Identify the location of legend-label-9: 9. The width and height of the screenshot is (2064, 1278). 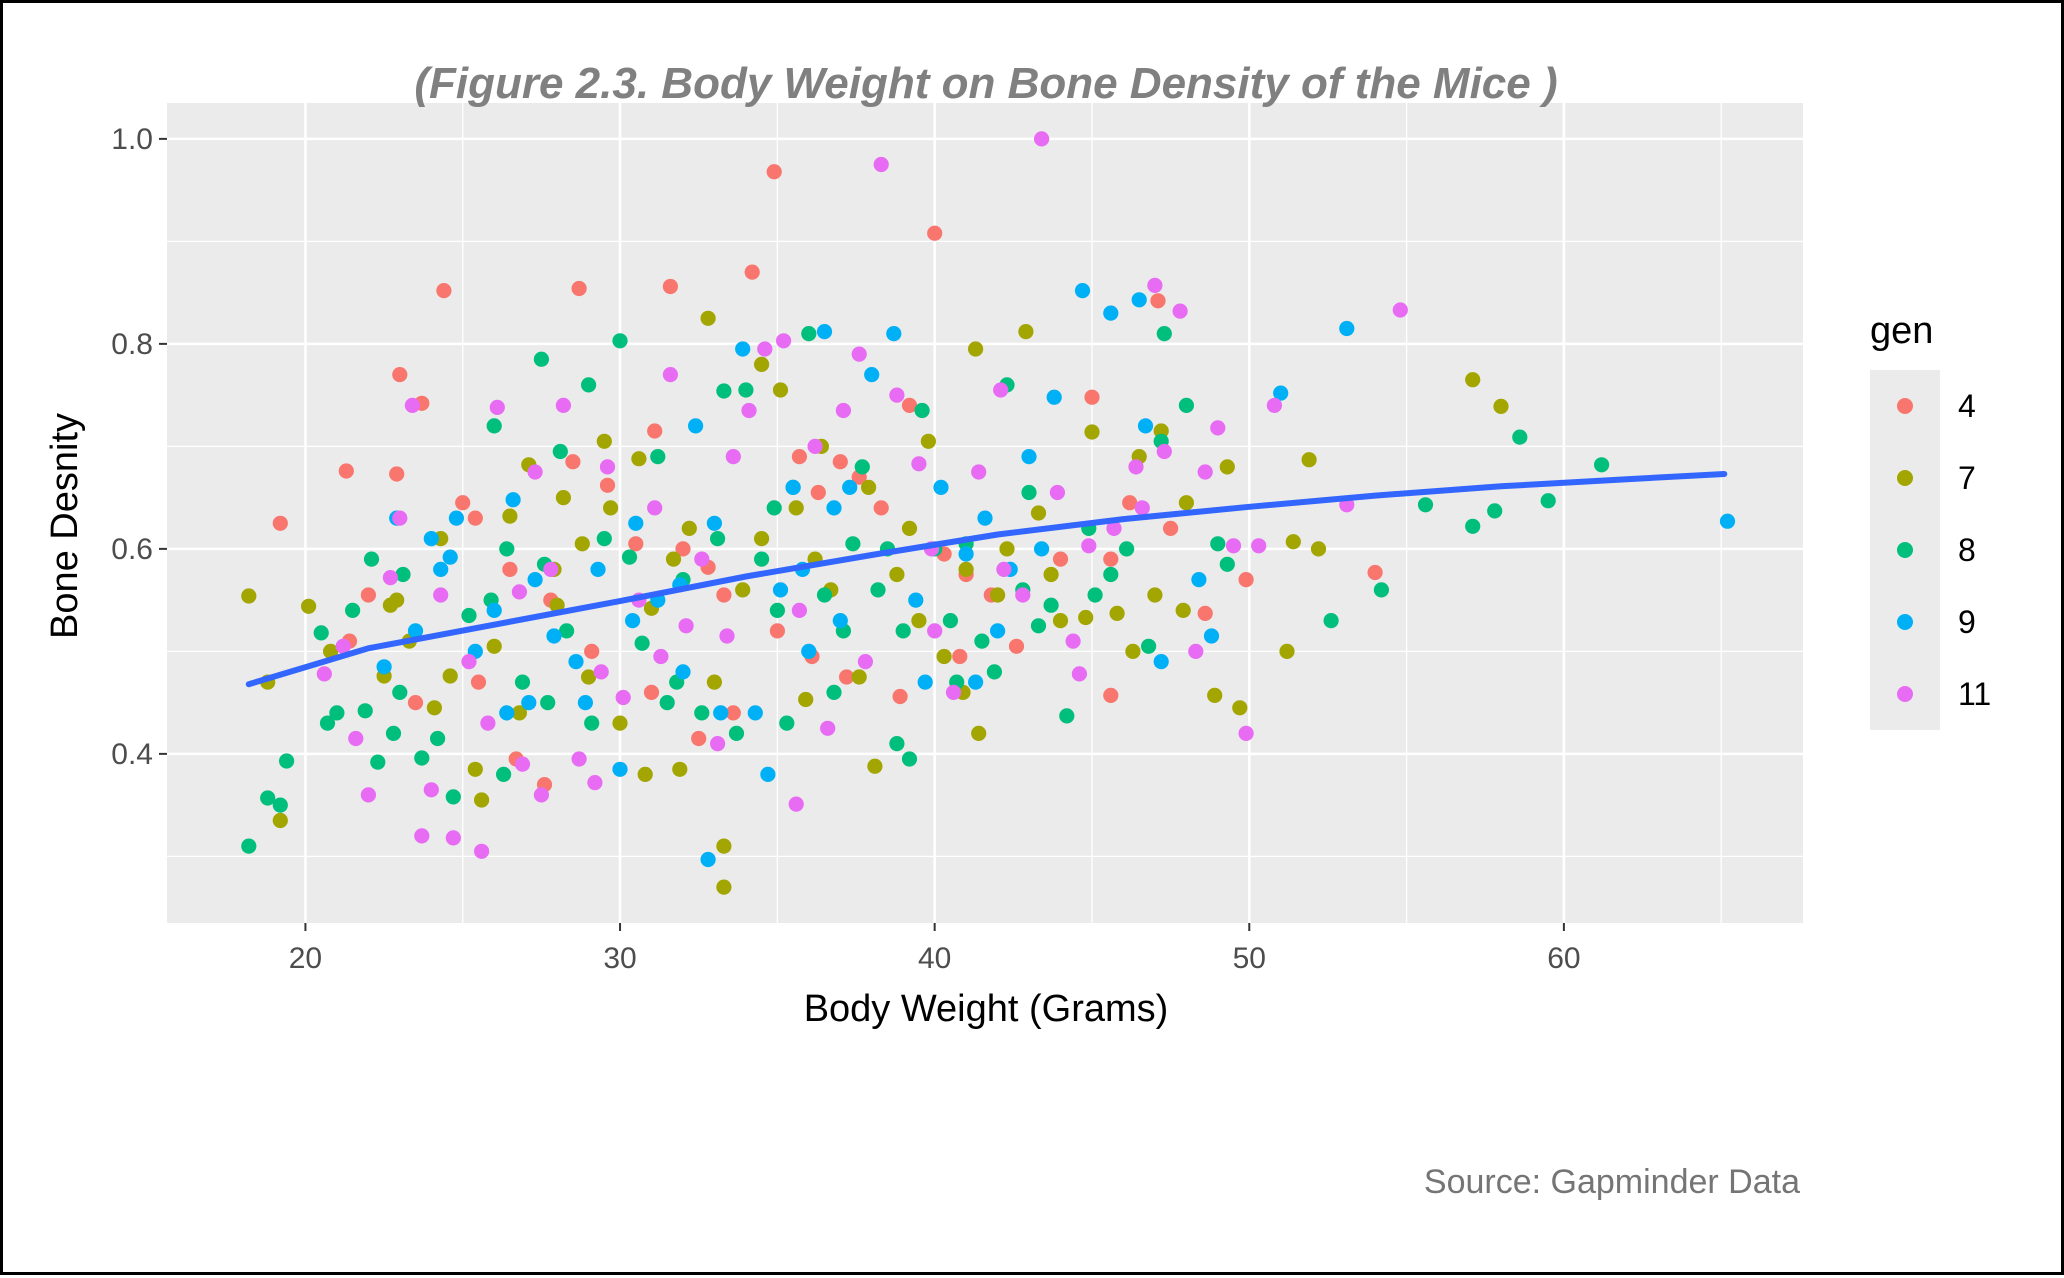
(1967, 622).